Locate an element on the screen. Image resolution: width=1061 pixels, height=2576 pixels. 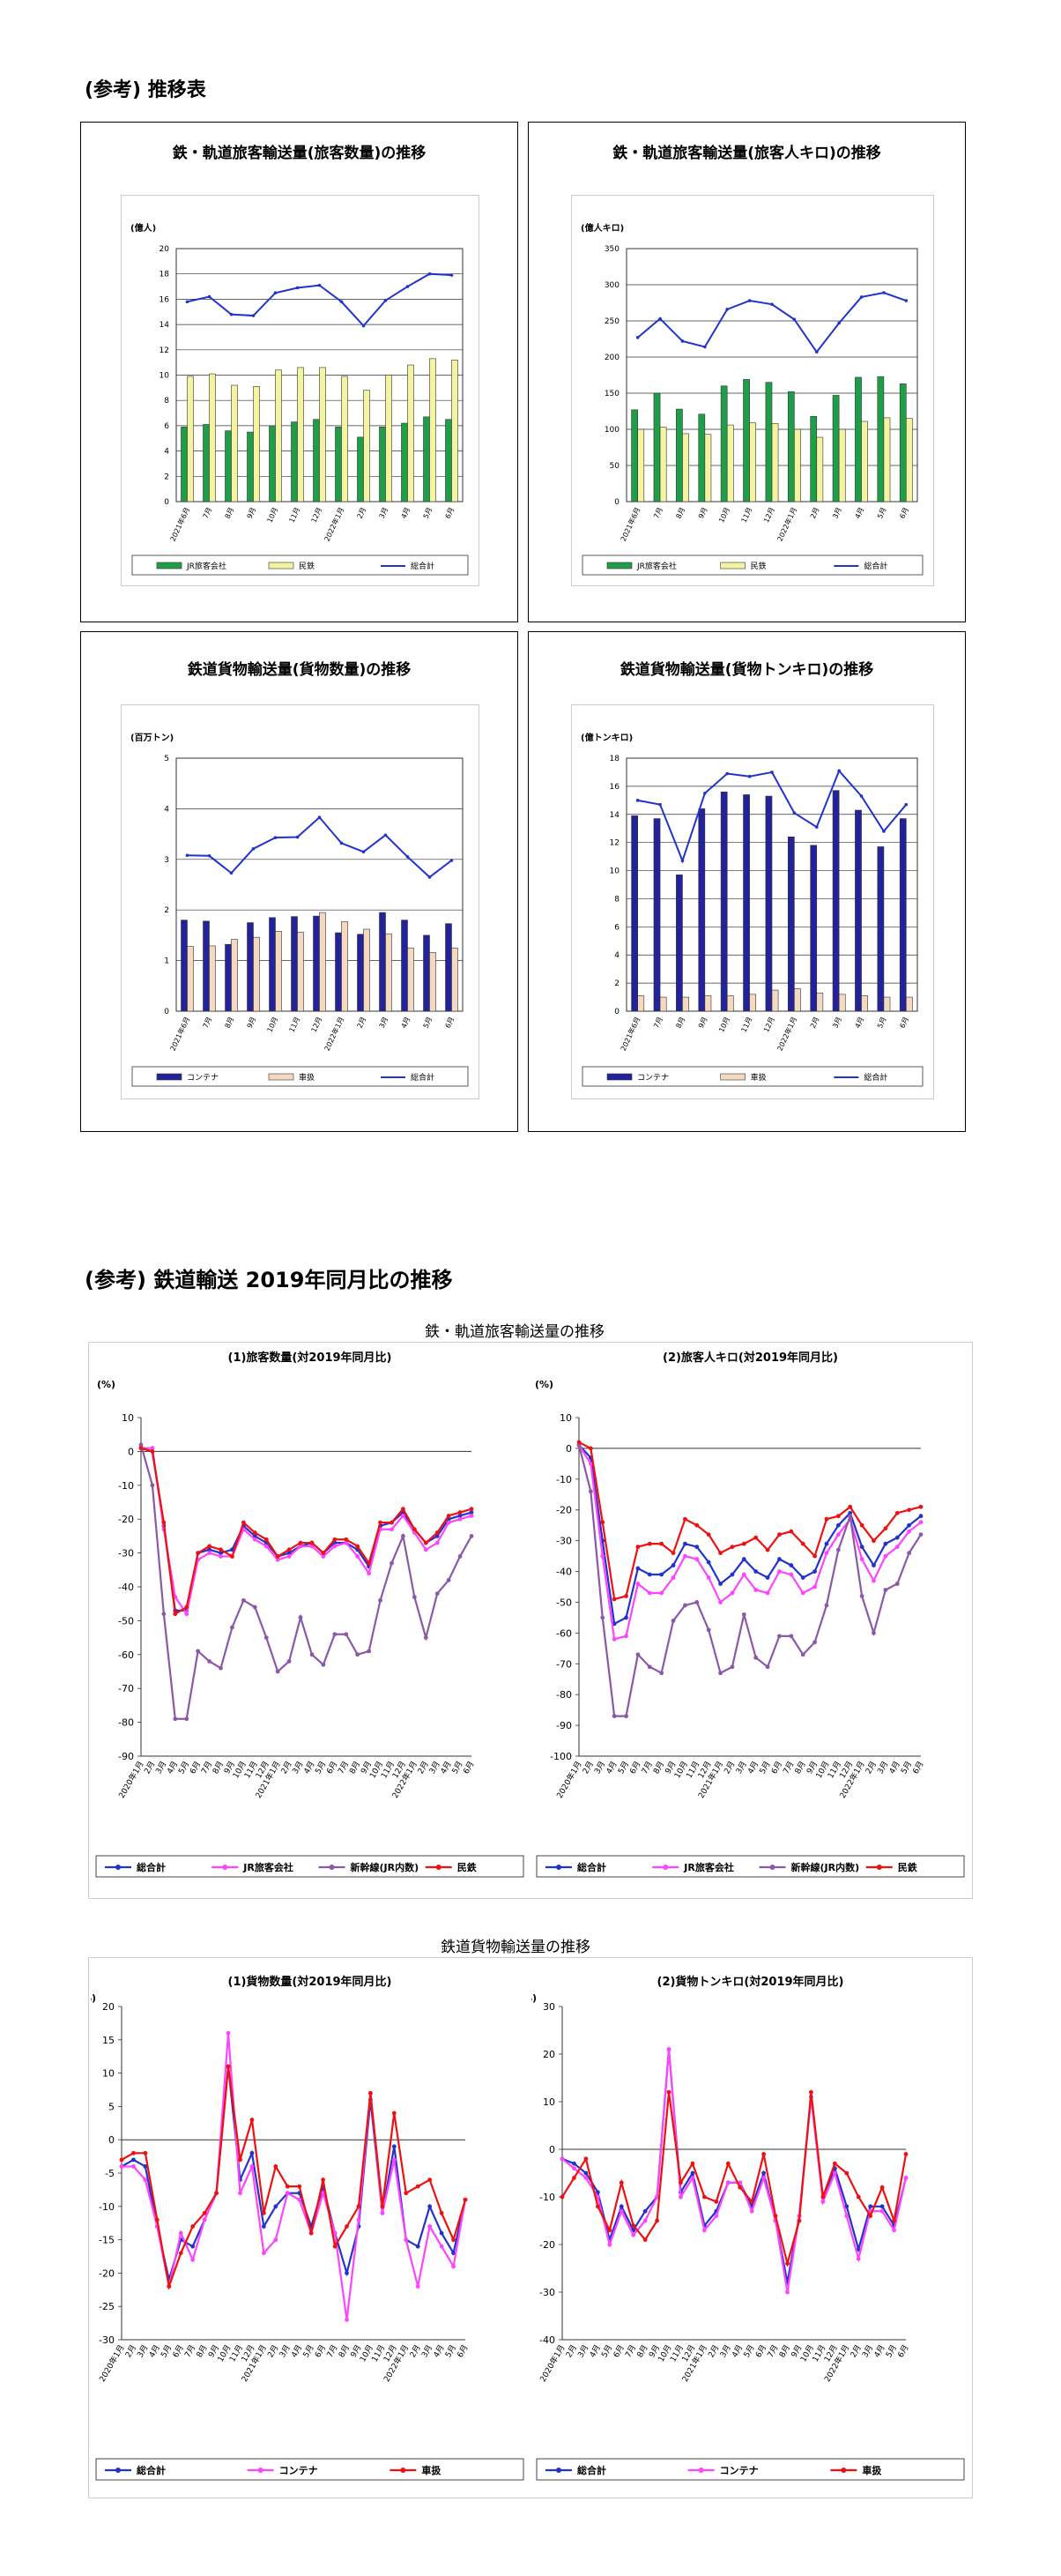
legend-box is located at coordinates (753, 565).